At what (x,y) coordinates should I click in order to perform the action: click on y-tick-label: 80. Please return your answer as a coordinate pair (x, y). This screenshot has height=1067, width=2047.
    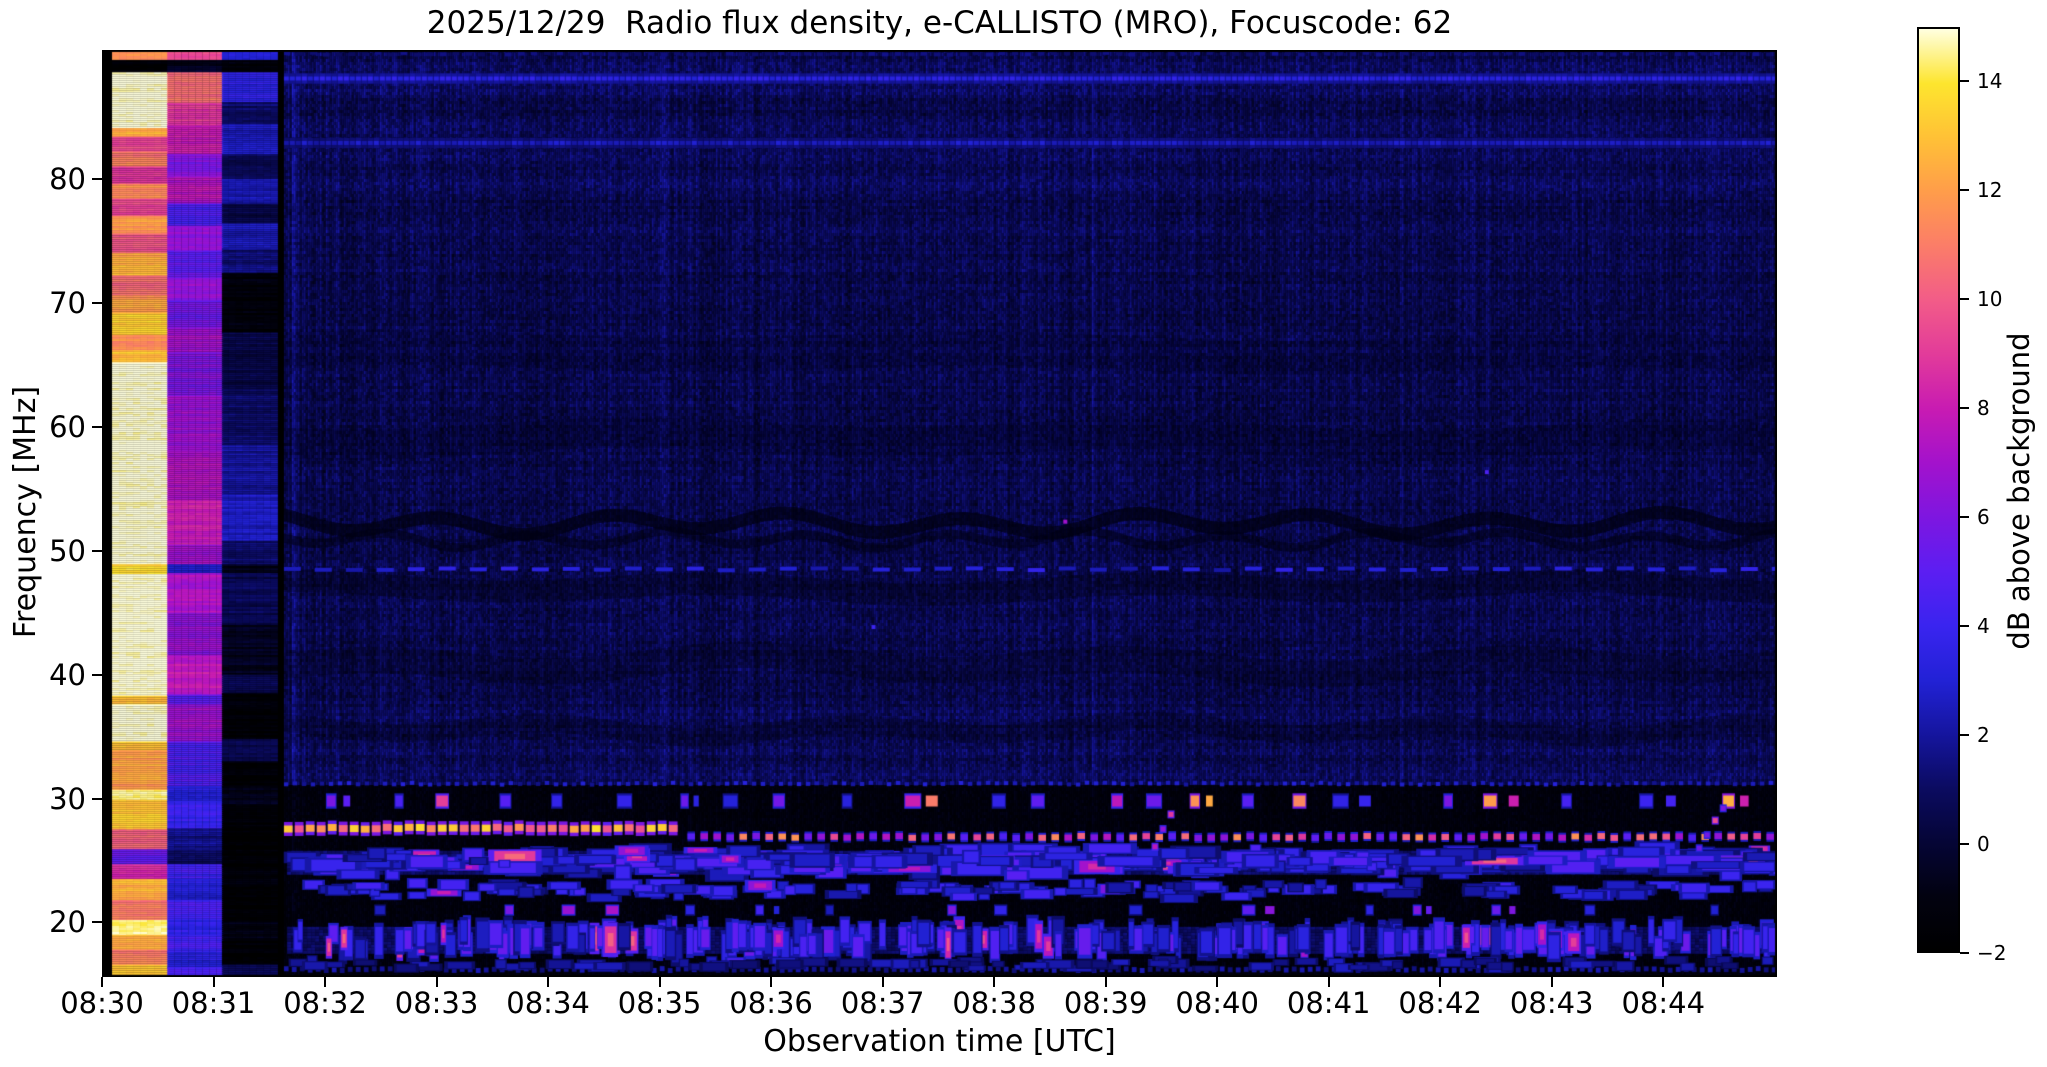
    Looking at the image, I should click on (67, 178).